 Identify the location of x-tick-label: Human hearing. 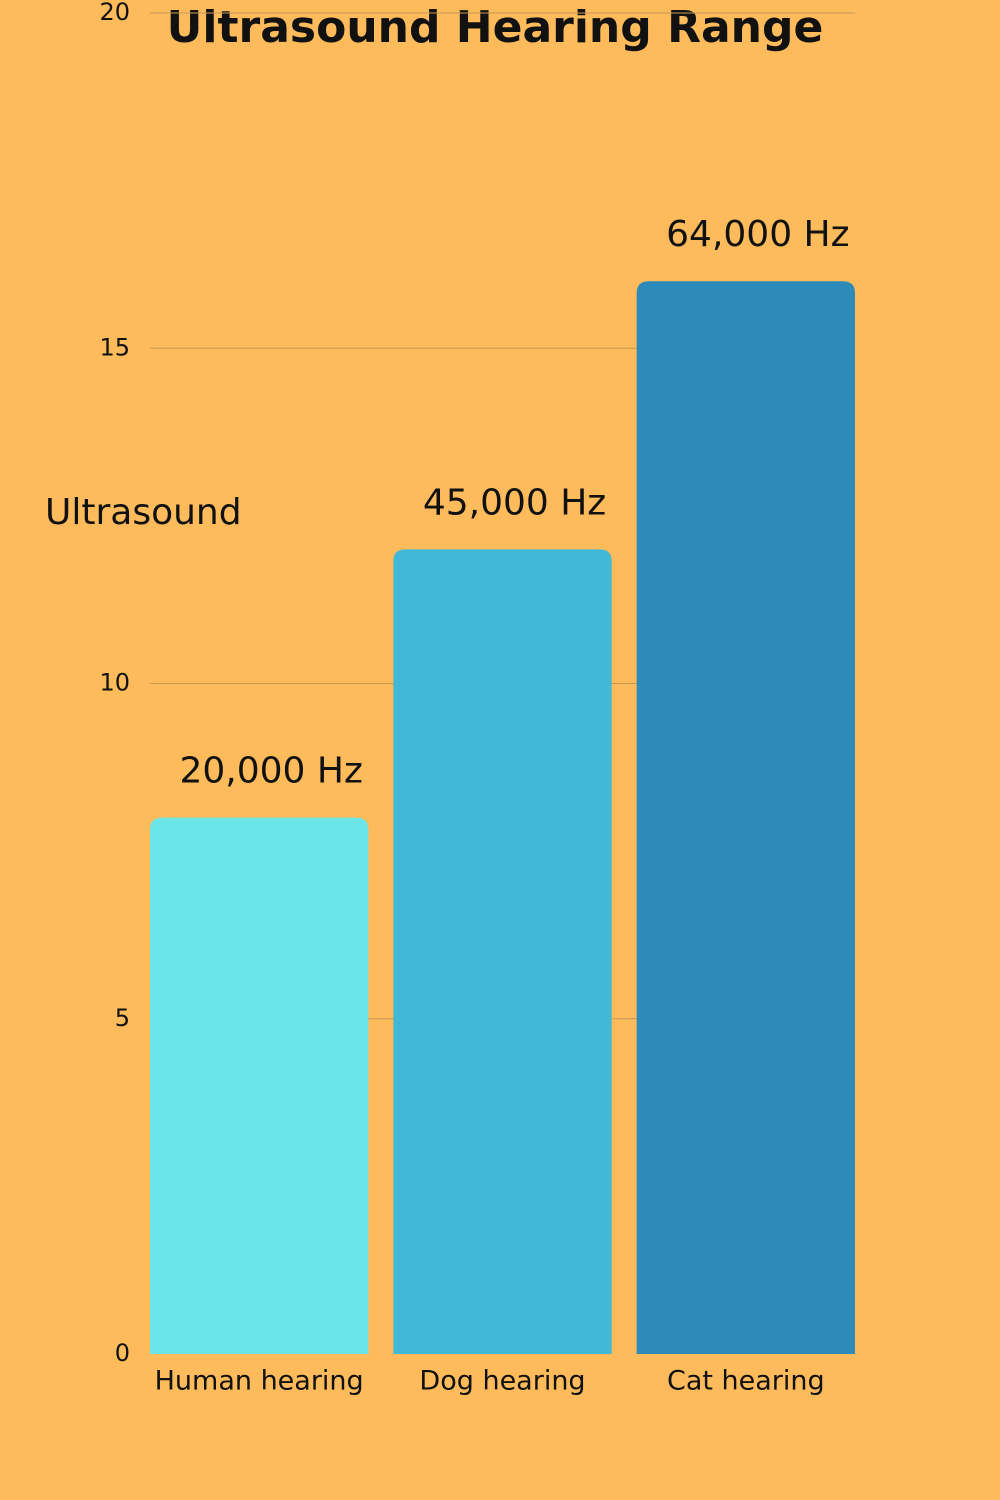
(259, 1381).